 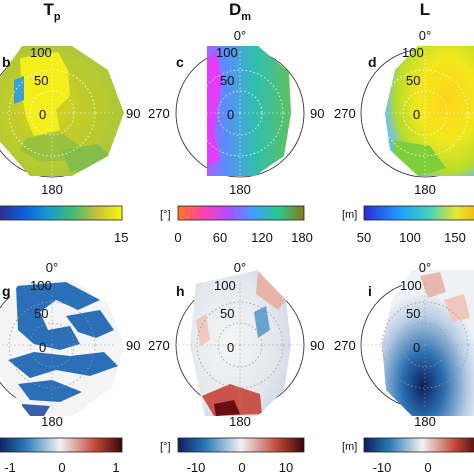 I want to click on cb-tick: 10, so click(x=286, y=467).